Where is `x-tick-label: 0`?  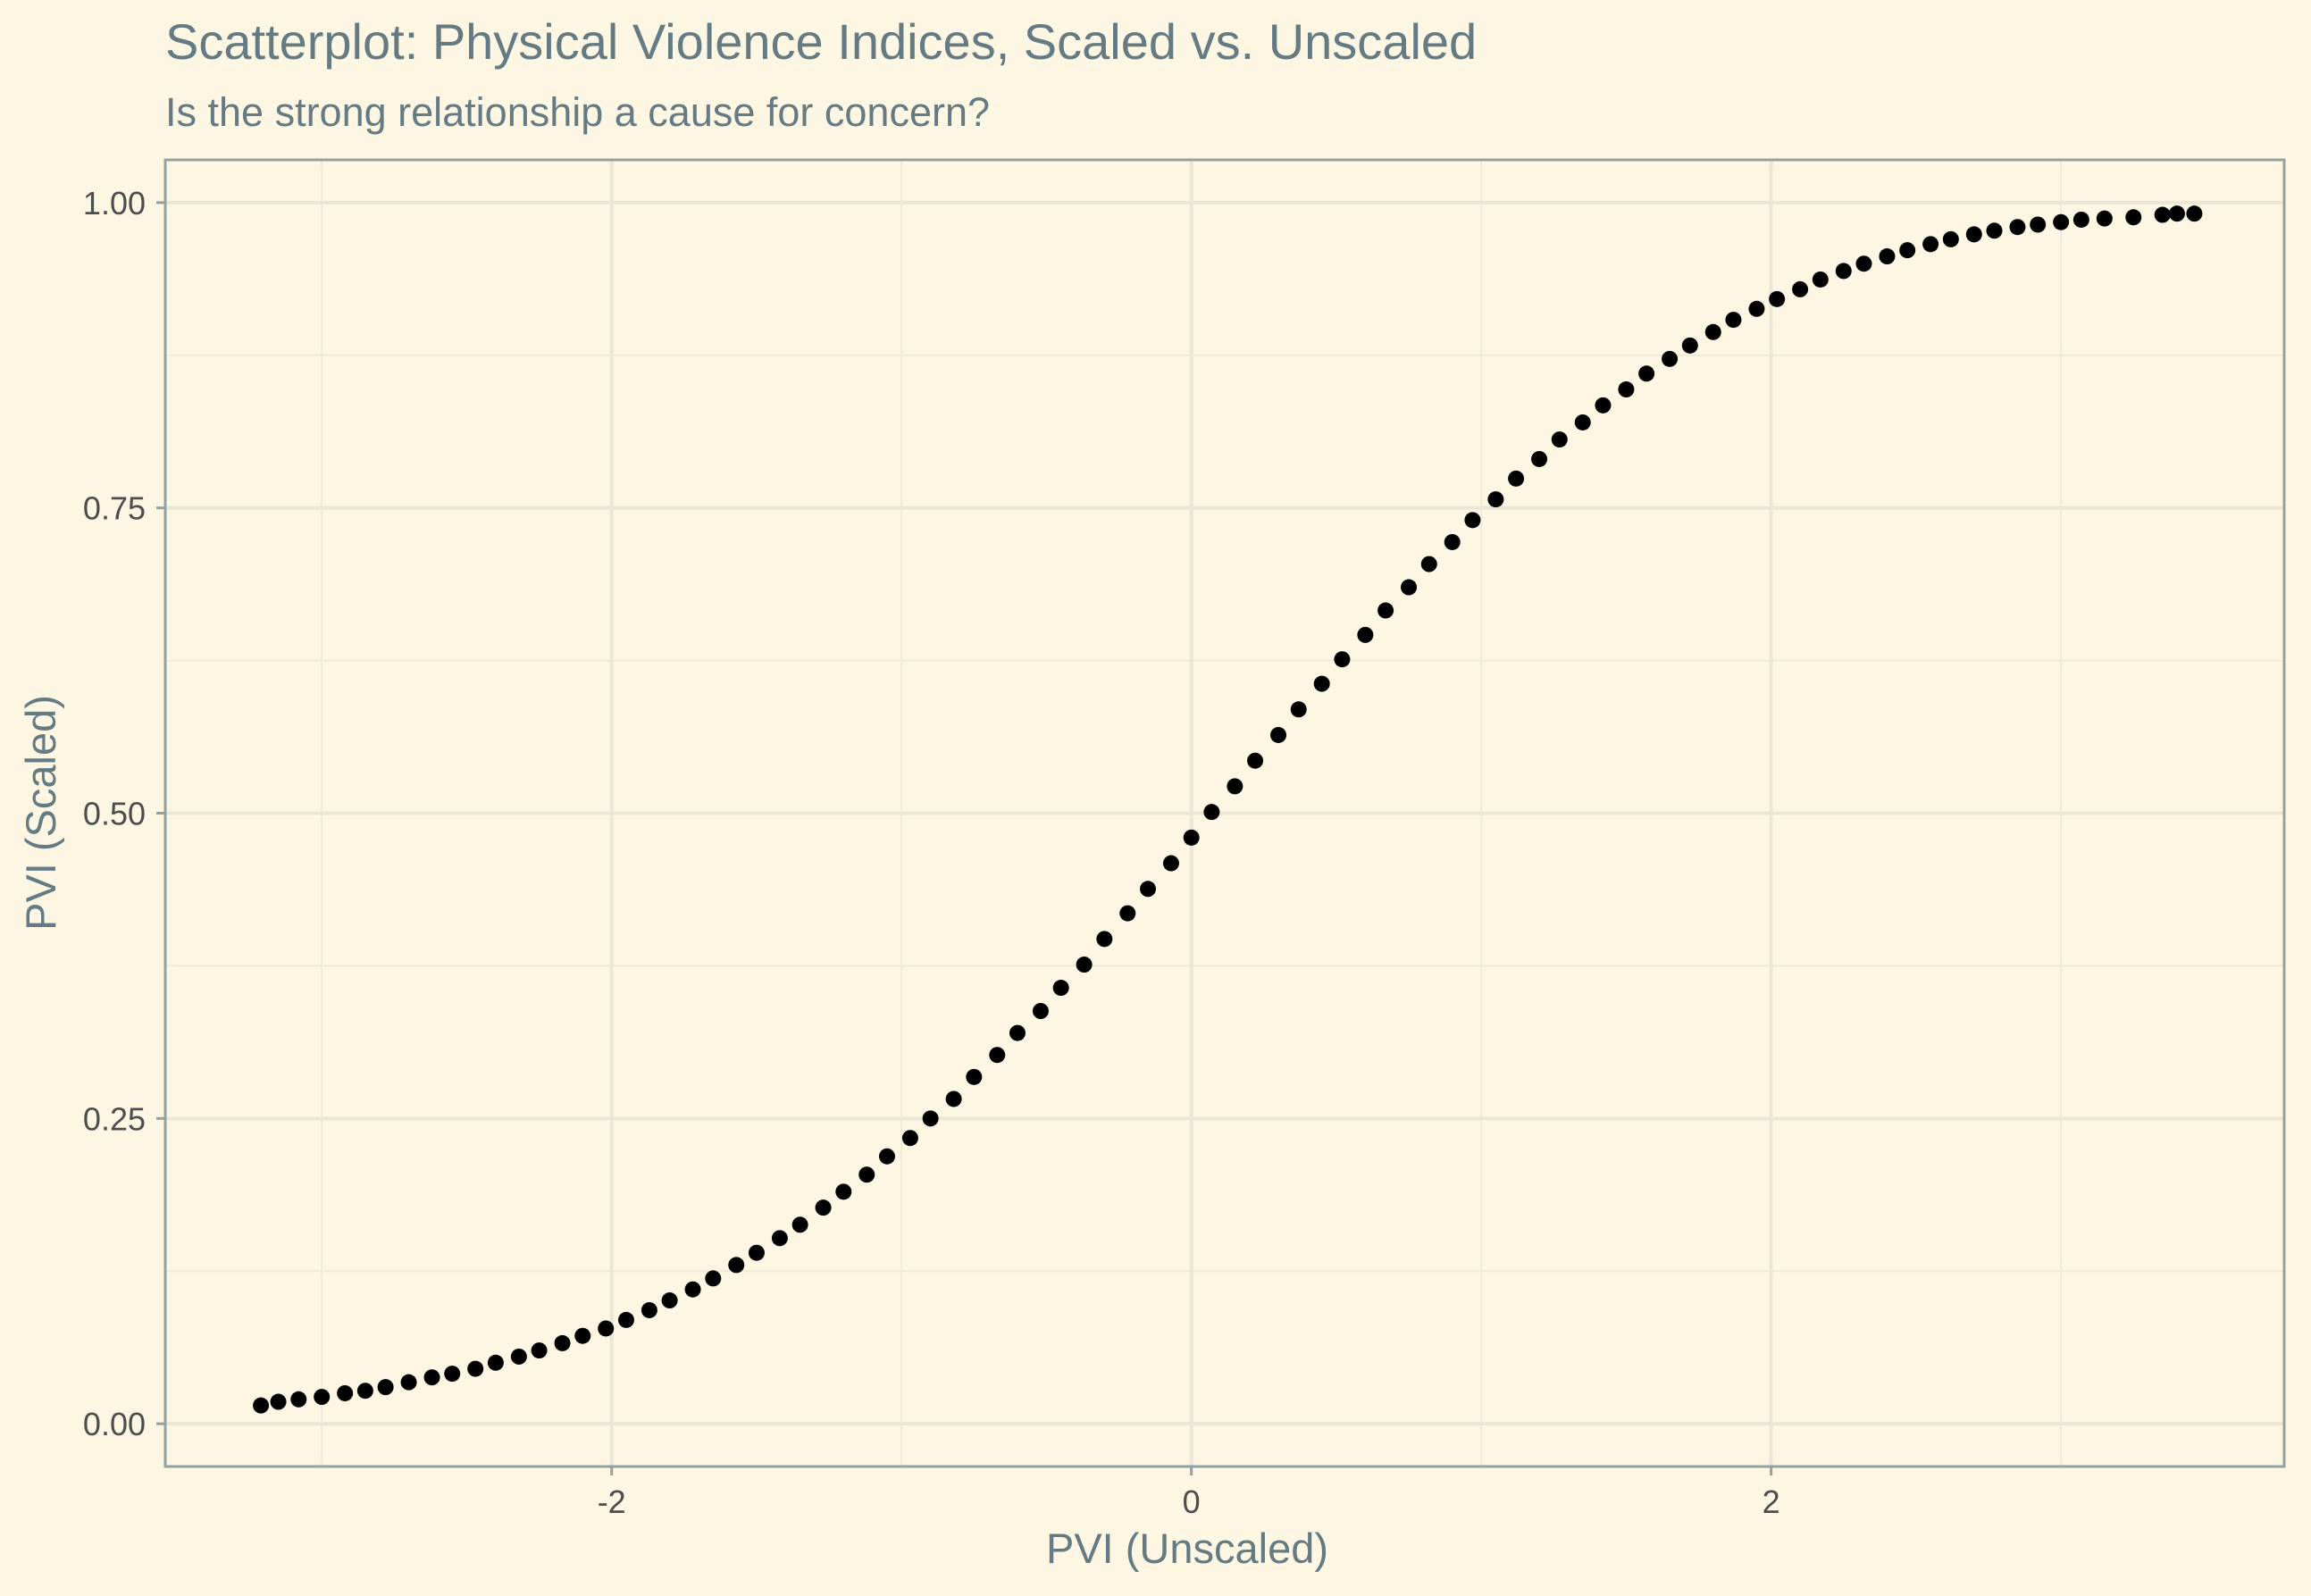
x-tick-label: 0 is located at coordinates (1192, 1501).